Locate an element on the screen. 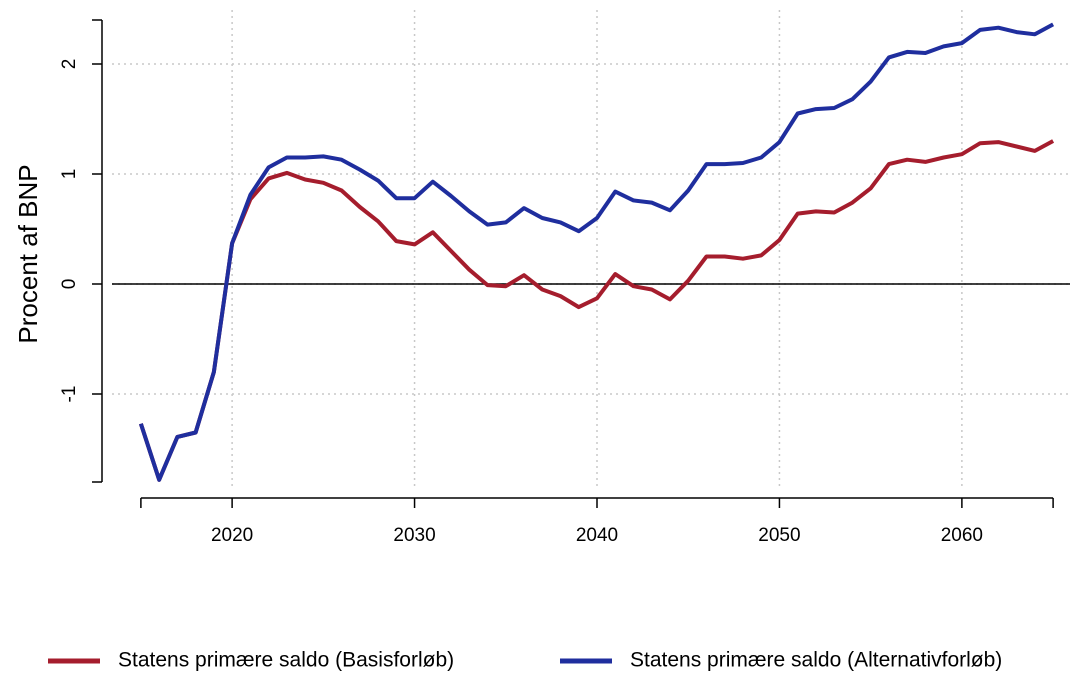 The width and height of the screenshot is (1083, 673). y-axis-title: Procent af BNP is located at coordinates (28, 253).